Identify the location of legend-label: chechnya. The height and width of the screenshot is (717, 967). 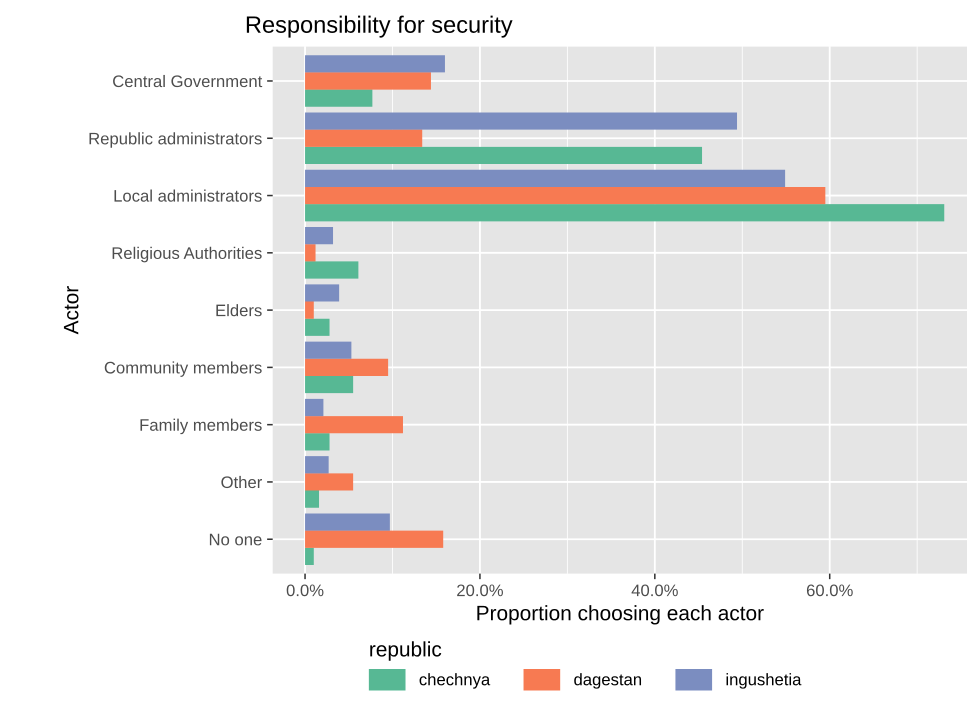
(455, 681).